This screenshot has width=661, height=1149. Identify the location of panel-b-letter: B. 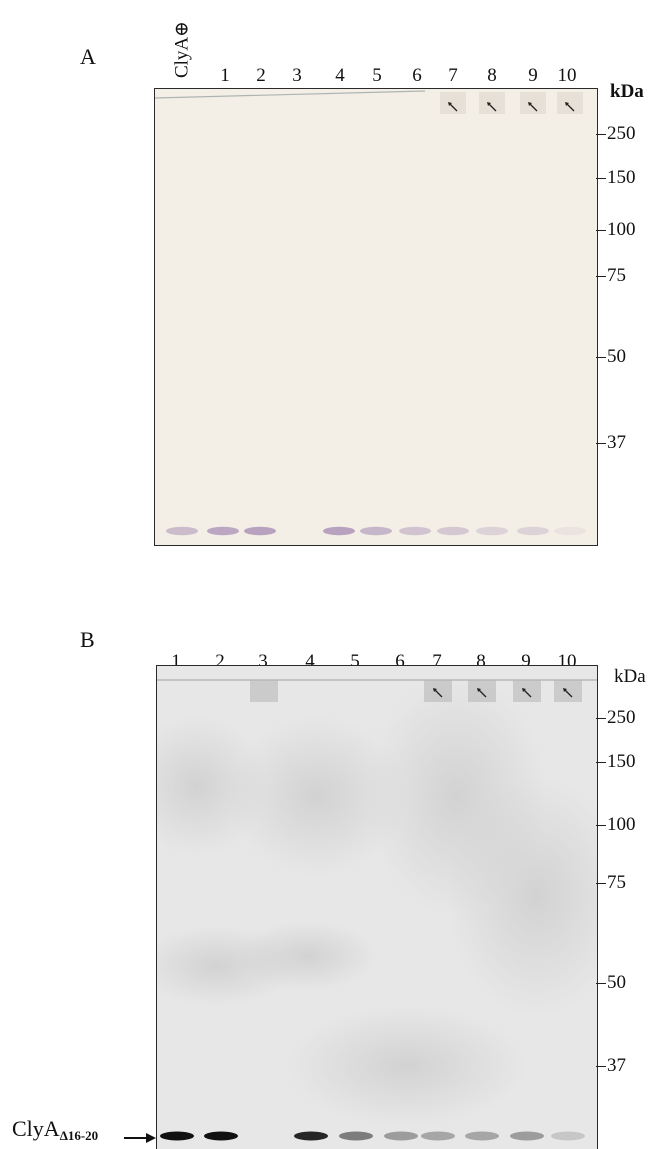
(87, 639).